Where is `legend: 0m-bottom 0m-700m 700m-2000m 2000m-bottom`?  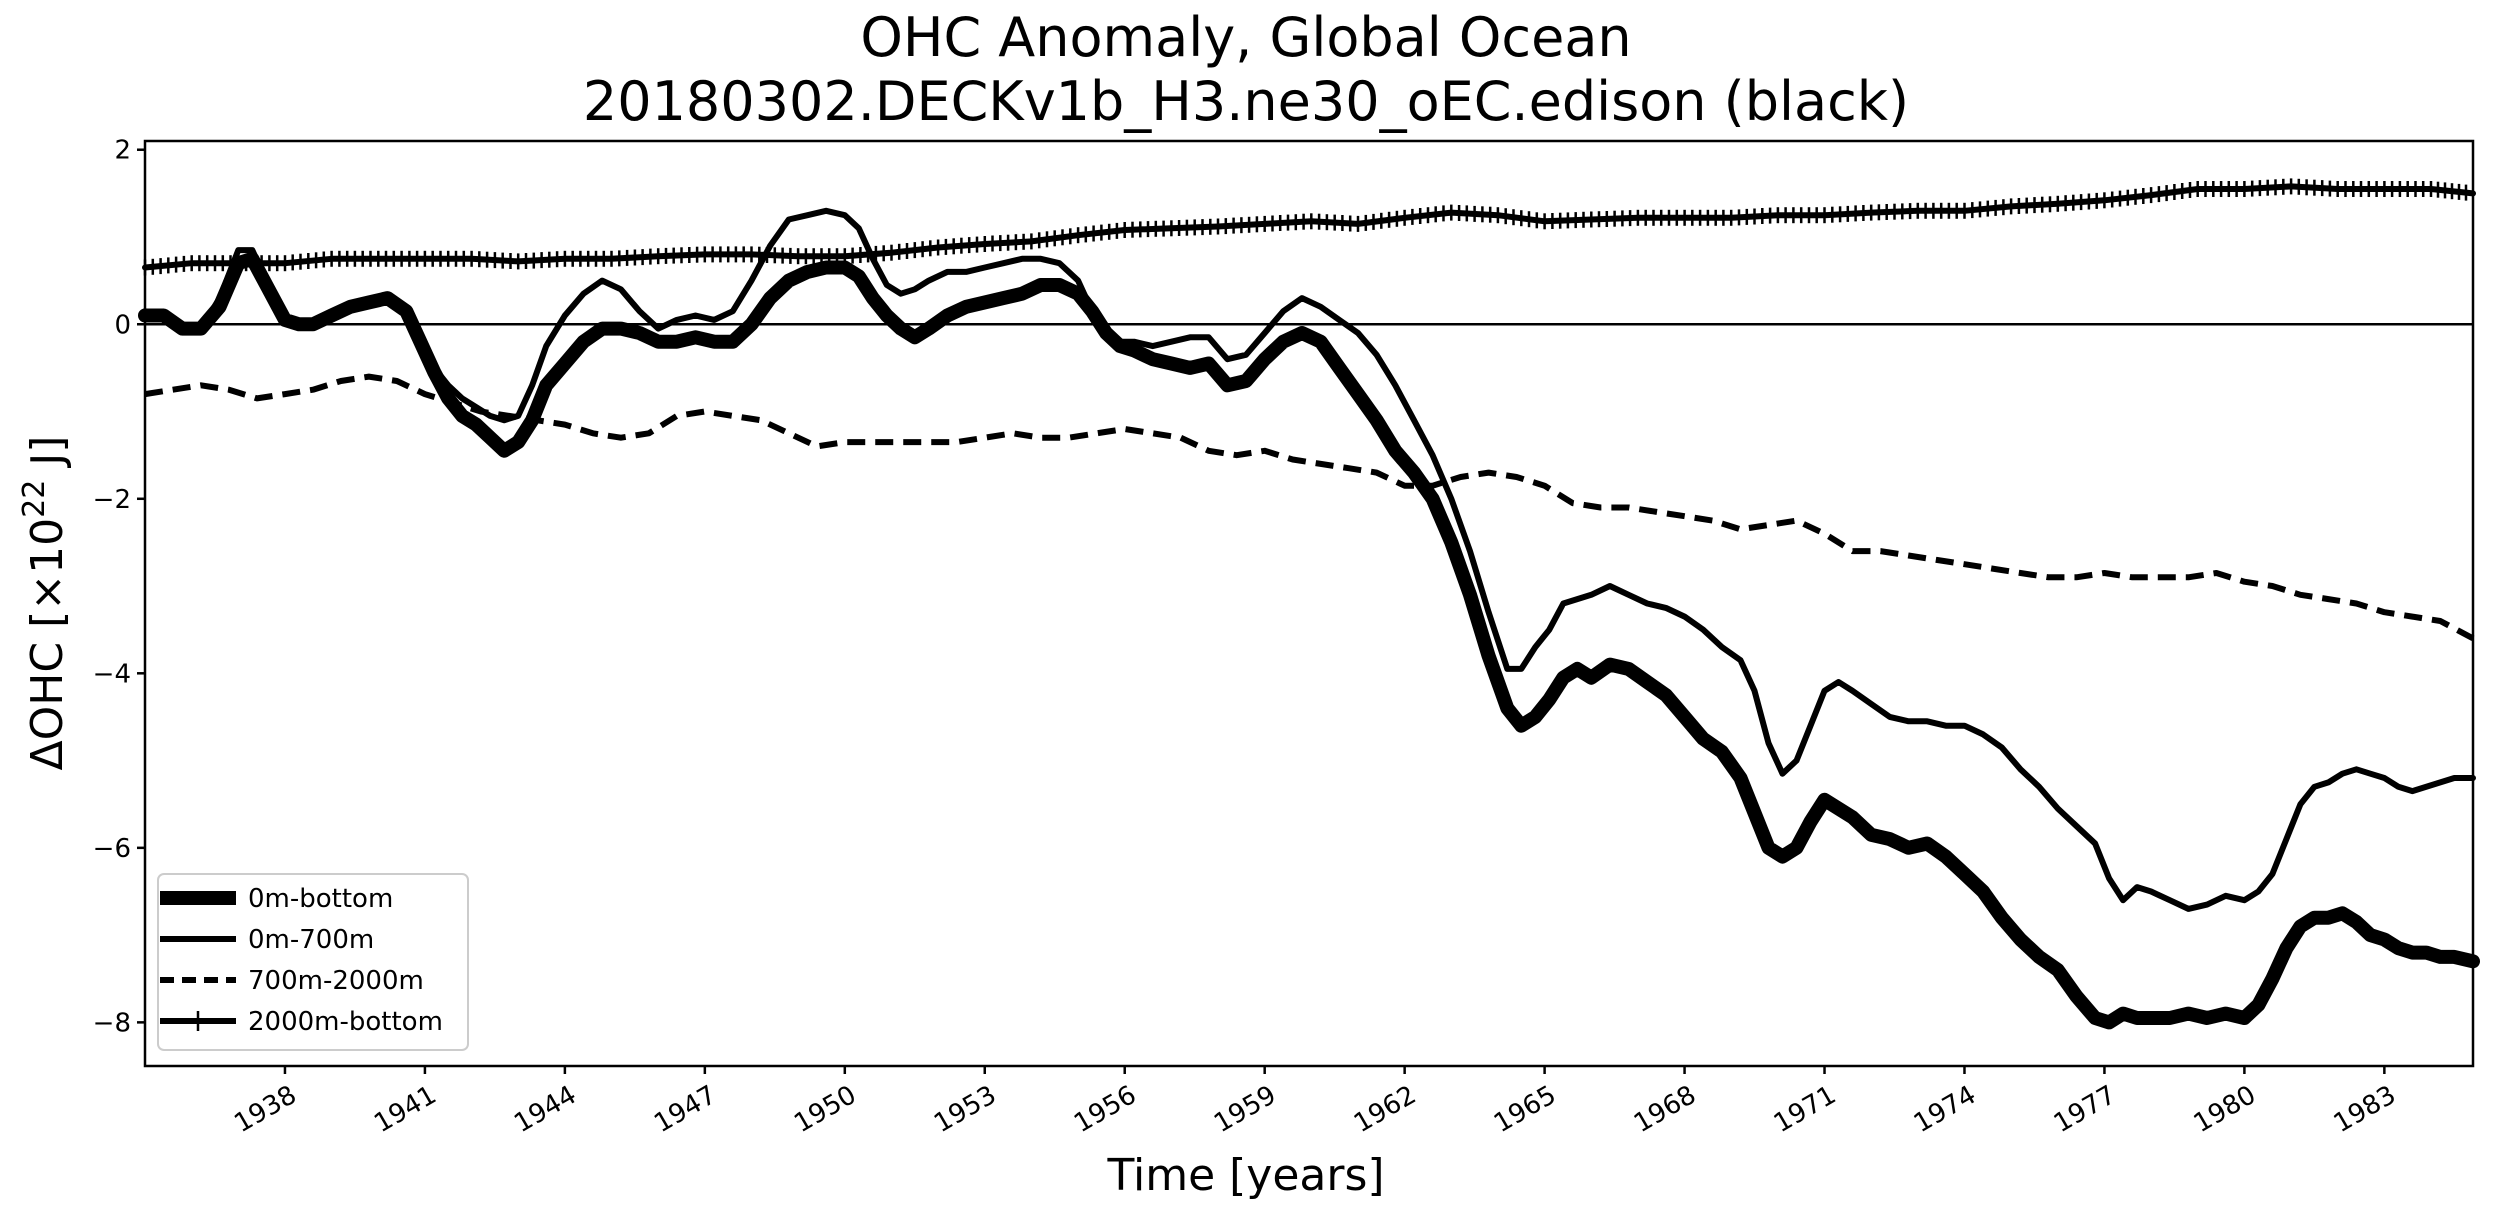
legend: 0m-bottom 0m-700m 700m-2000m 2000m-bottom is located at coordinates (313, 962).